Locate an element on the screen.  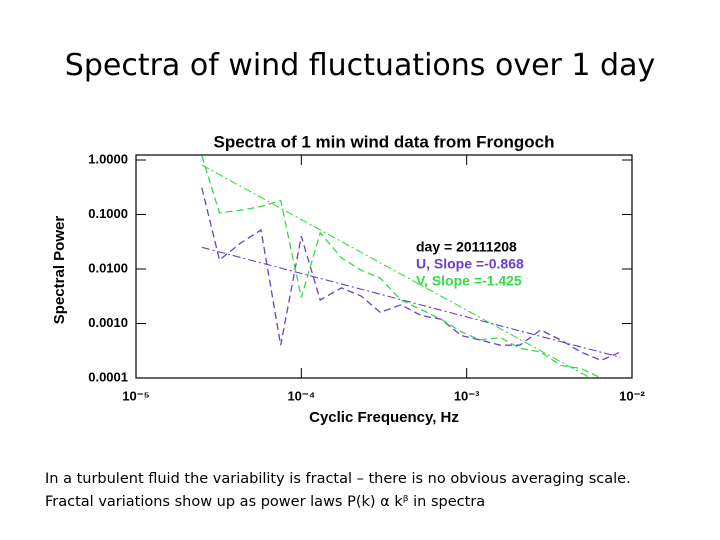
y-tick-label: 0.0010 is located at coordinates (108, 322).